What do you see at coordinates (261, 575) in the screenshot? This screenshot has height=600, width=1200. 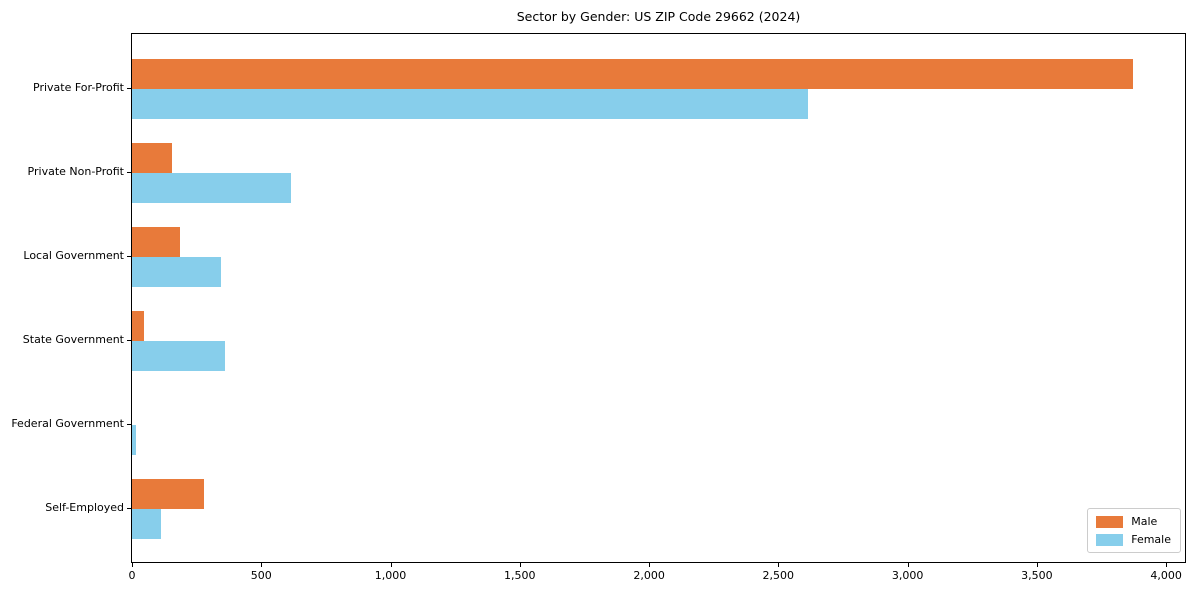 I see `x-tick-label-500: 500` at bounding box center [261, 575].